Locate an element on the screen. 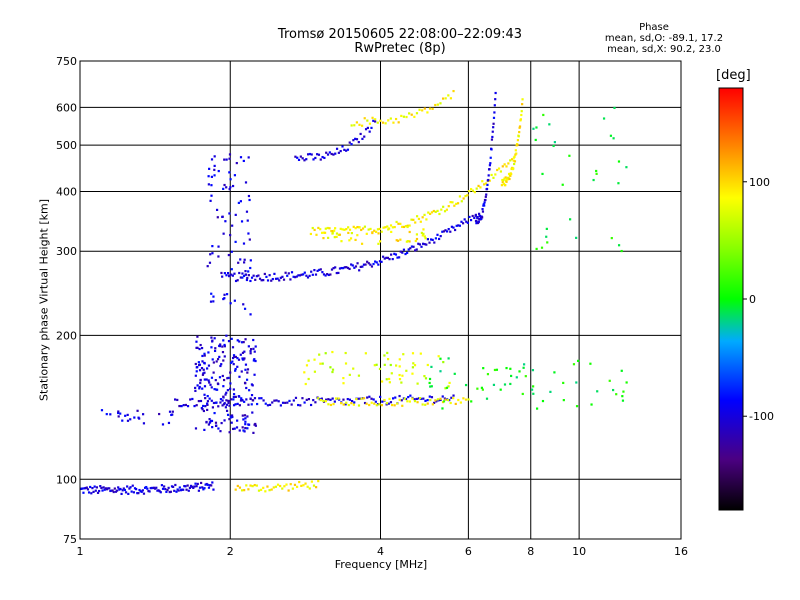 This screenshot has height=600, width=800. y-axis-label: Stationary phase Virtual Height [km] is located at coordinates (44, 300).